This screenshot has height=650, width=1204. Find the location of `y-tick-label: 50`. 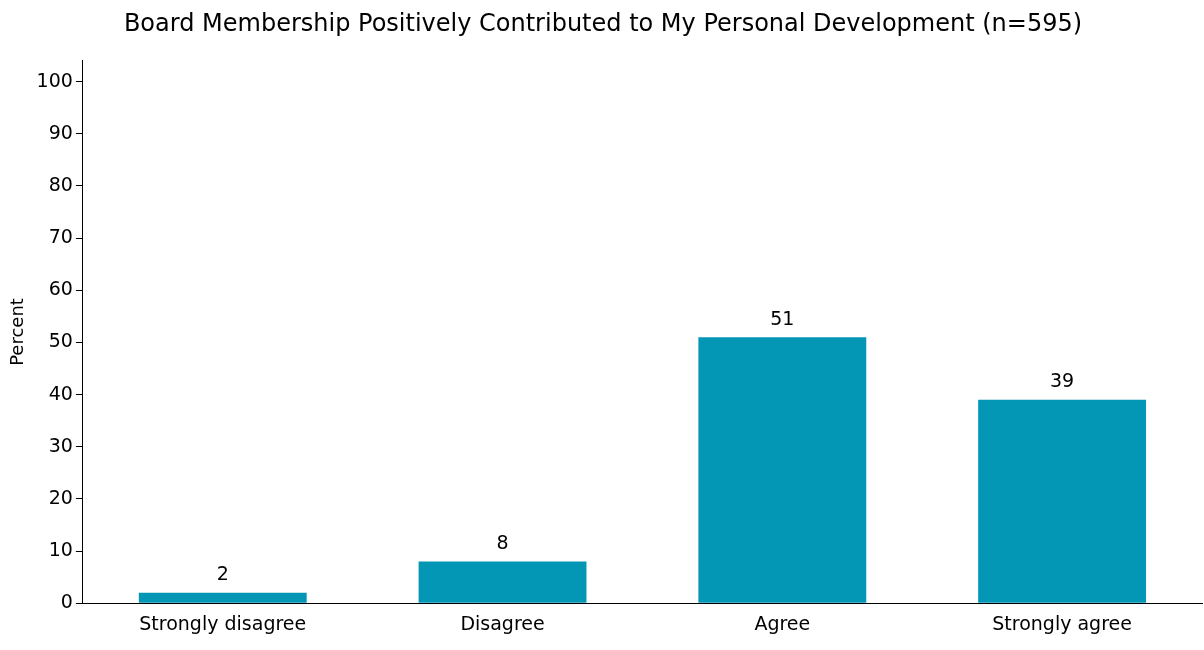

y-tick-label: 50 is located at coordinates (60, 340).